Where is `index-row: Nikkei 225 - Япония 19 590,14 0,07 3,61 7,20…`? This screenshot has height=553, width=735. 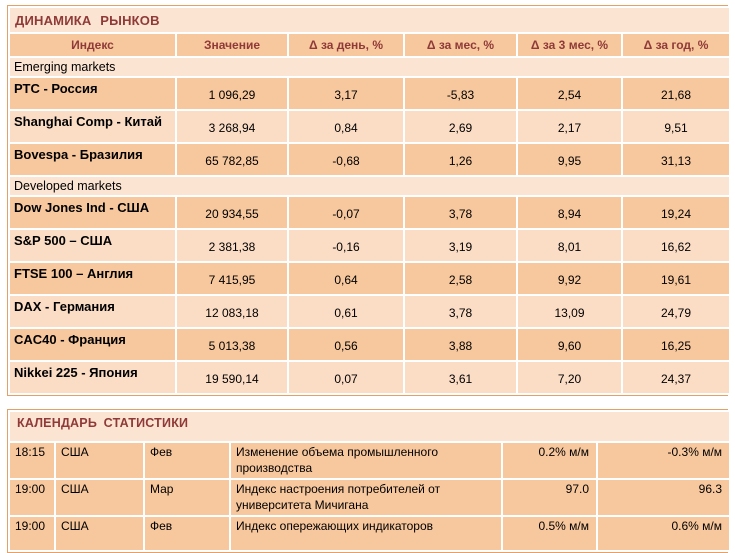 index-row: Nikkei 225 - Япония 19 590,14 0,07 3,61 7,20… is located at coordinates (370, 377).